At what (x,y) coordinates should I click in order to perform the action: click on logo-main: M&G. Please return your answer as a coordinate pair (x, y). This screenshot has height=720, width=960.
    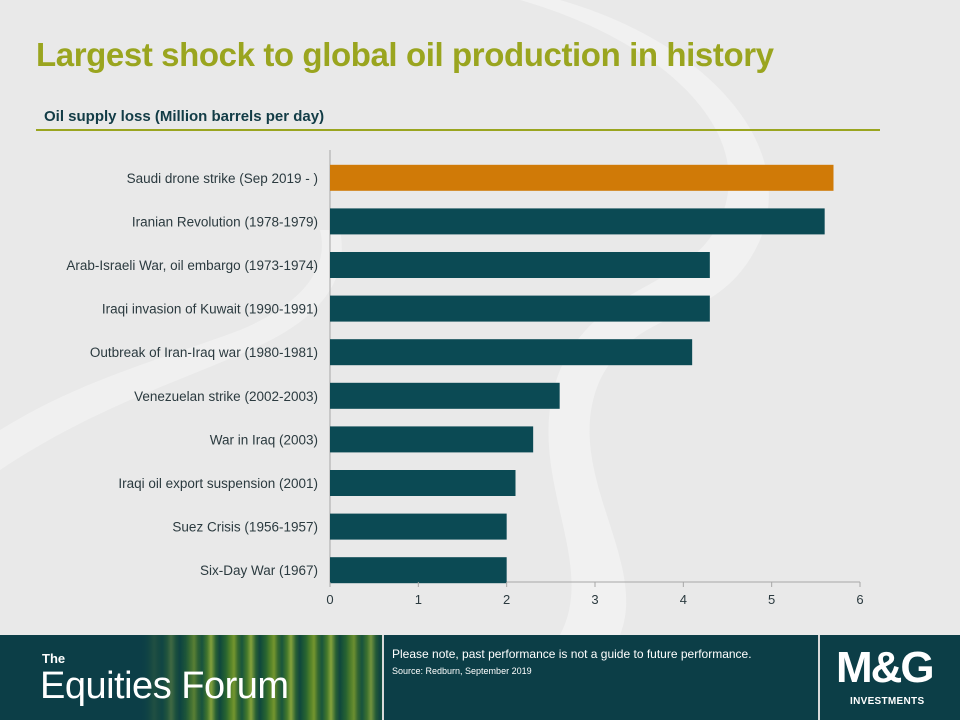
    Looking at the image, I should click on (885, 667).